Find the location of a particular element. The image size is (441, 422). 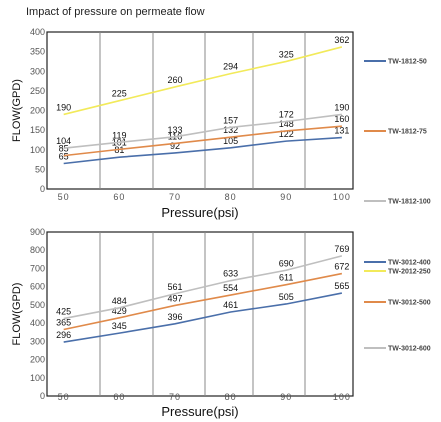

y-tick-label: 900 is located at coordinates (37, 232).